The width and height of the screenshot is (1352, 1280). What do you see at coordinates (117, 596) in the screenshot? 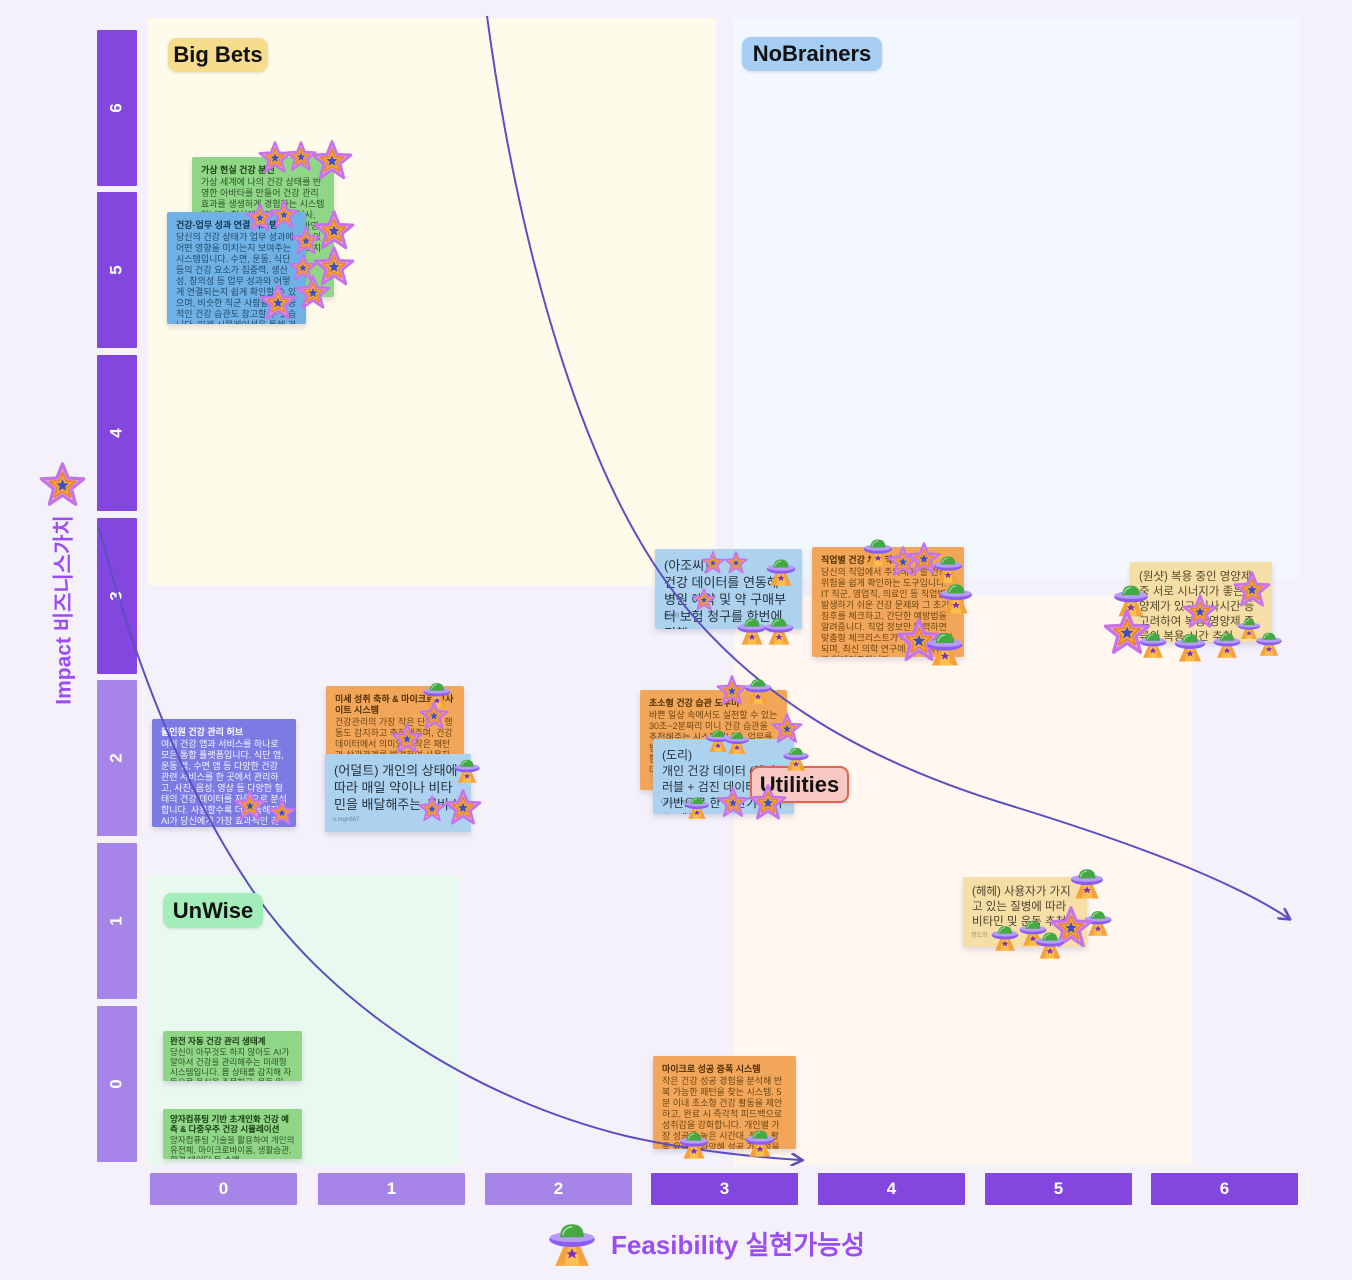
I see `y-tick-3: 3` at bounding box center [117, 596].